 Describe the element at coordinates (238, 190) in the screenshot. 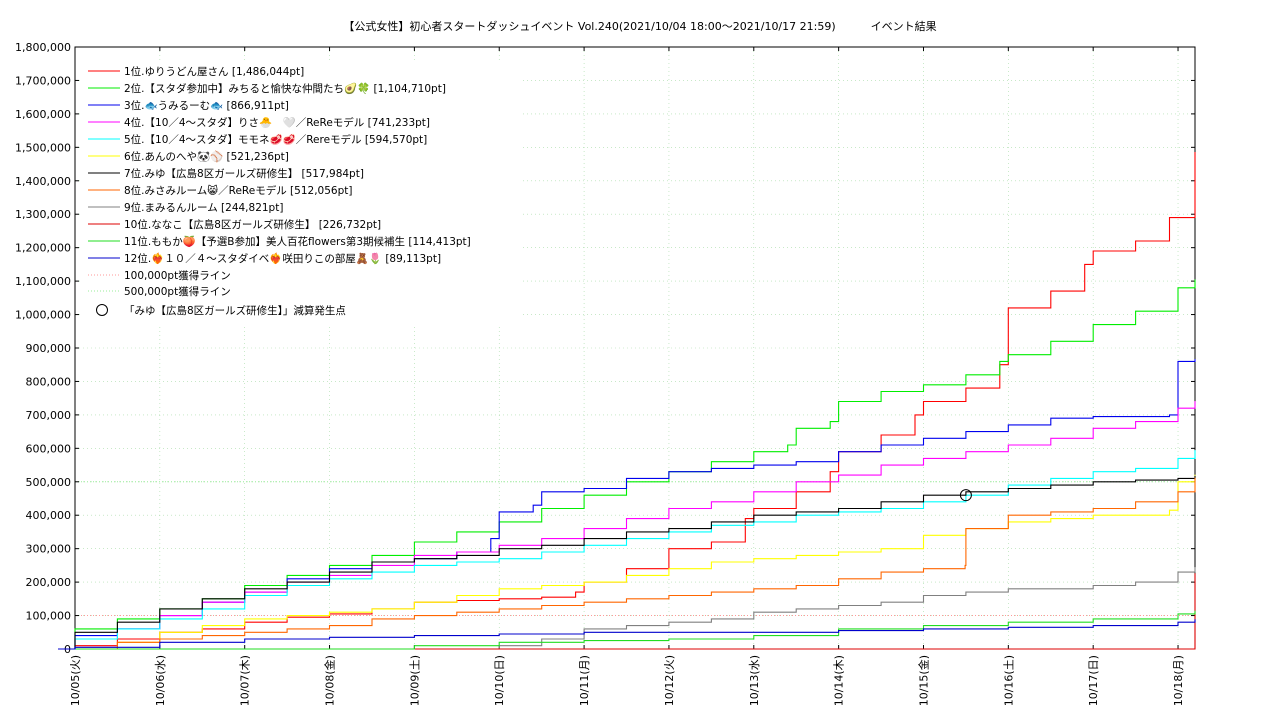

I see `legend-entry: 8位.みさみルーム😸／ReReモデル [512,056pt]` at that location.